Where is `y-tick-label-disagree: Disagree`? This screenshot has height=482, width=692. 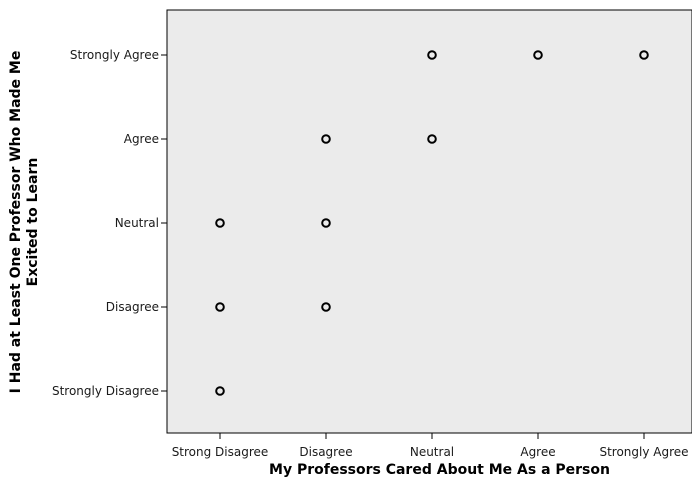 y-tick-label-disagree: Disagree is located at coordinates (132, 307).